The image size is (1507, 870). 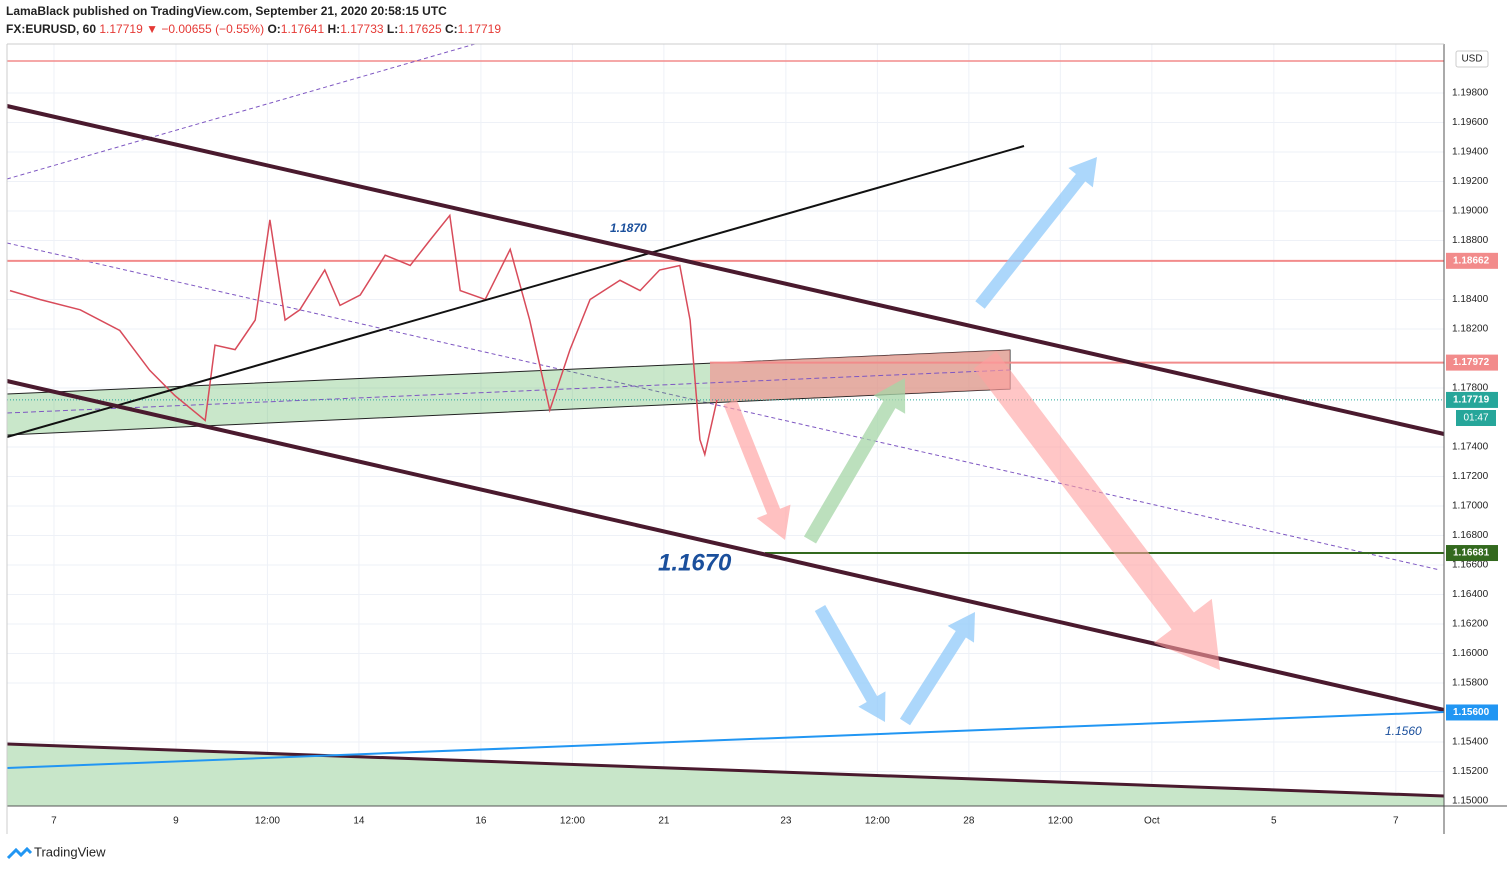 I want to click on y-tick-label: 1.18200, so click(x=1470, y=329).